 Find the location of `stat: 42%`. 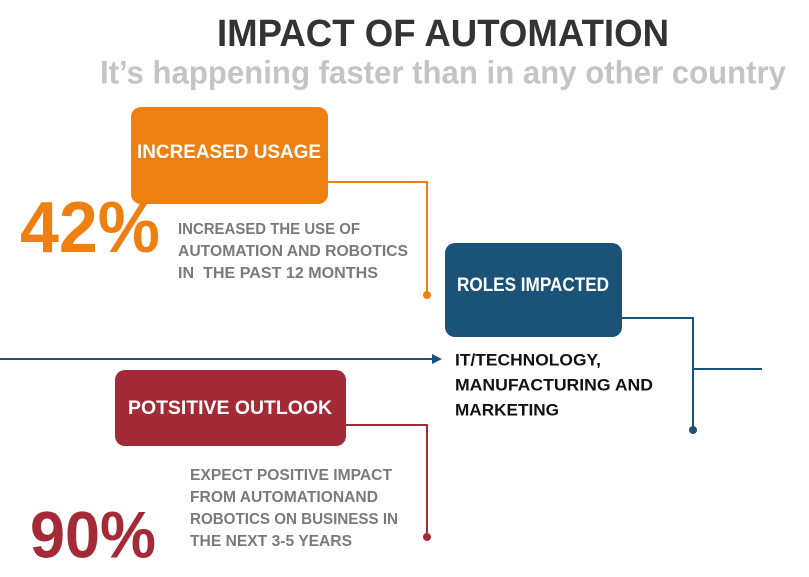

stat: 42% is located at coordinates (90, 228).